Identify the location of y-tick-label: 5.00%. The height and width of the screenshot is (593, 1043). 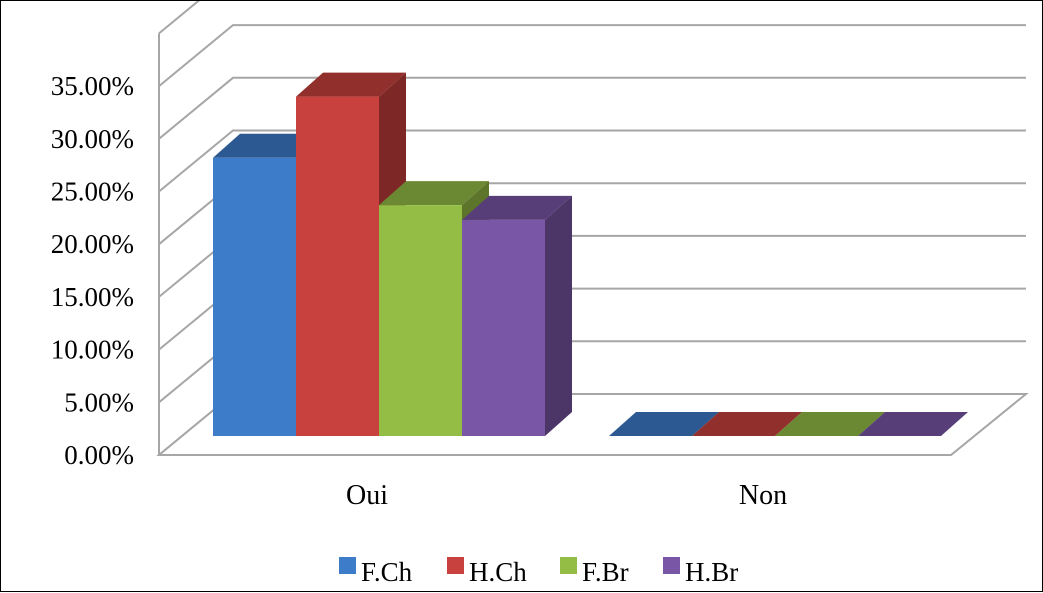
(99, 402).